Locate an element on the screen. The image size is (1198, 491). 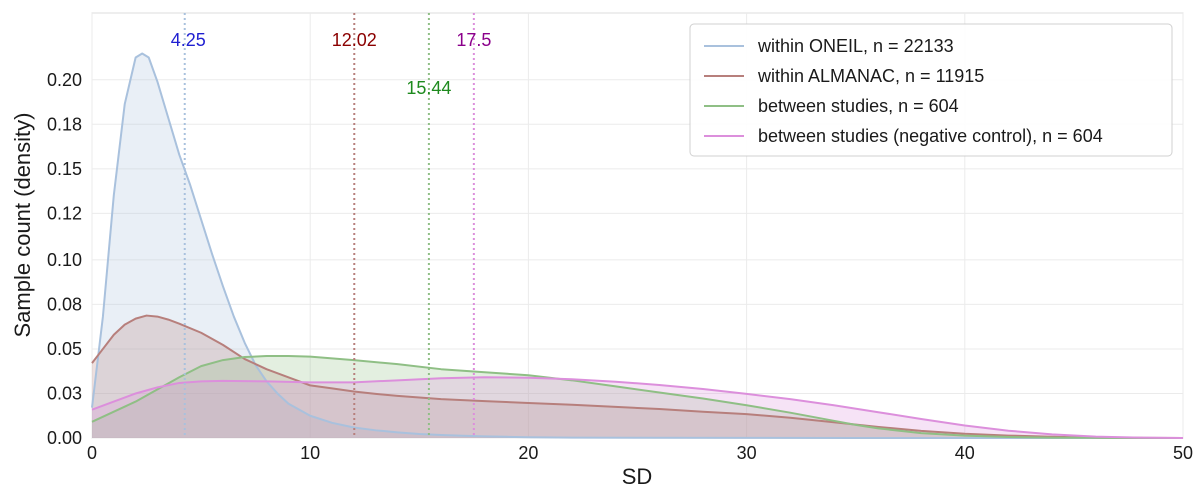
y-tick-label: 0.15 is located at coordinates (64, 169).